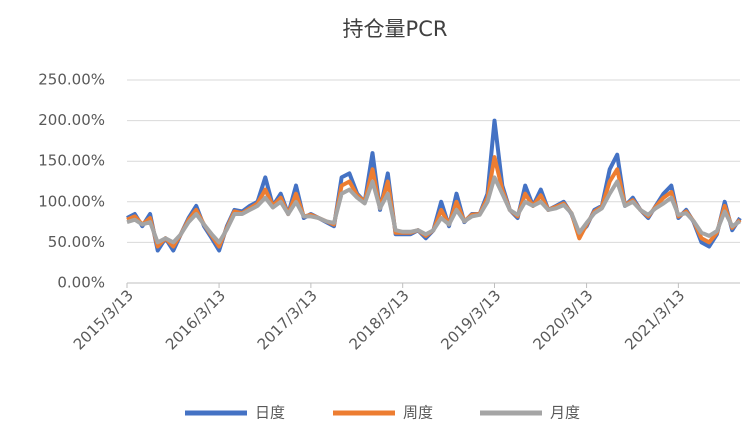  Describe the element at coordinates (81, 283) in the screenshot. I see `y-tick-label: 0.00%` at that location.